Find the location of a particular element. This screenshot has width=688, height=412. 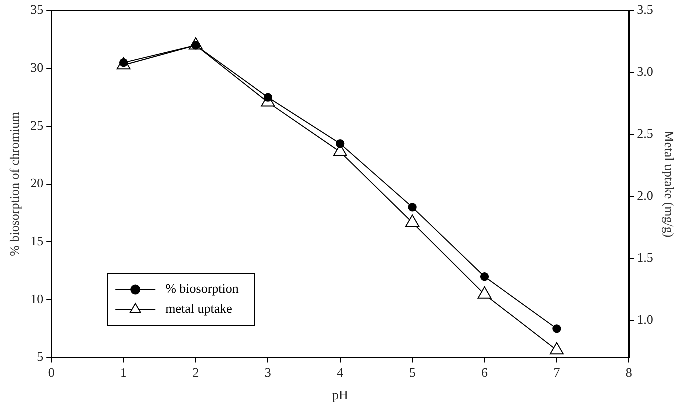

x-tick-label: 8 is located at coordinates (629, 372).